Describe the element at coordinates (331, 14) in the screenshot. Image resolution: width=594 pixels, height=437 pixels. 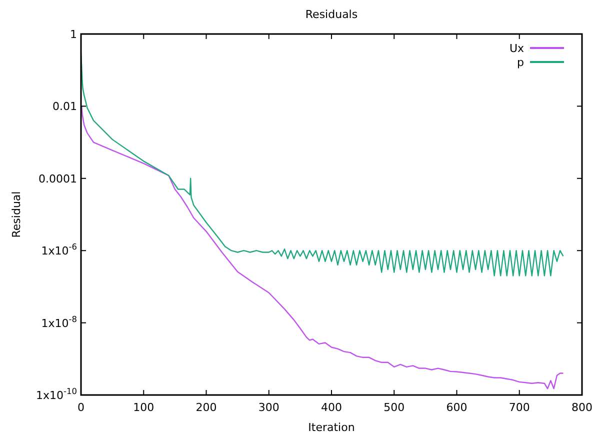
I see `chart-title: Residuals` at that location.